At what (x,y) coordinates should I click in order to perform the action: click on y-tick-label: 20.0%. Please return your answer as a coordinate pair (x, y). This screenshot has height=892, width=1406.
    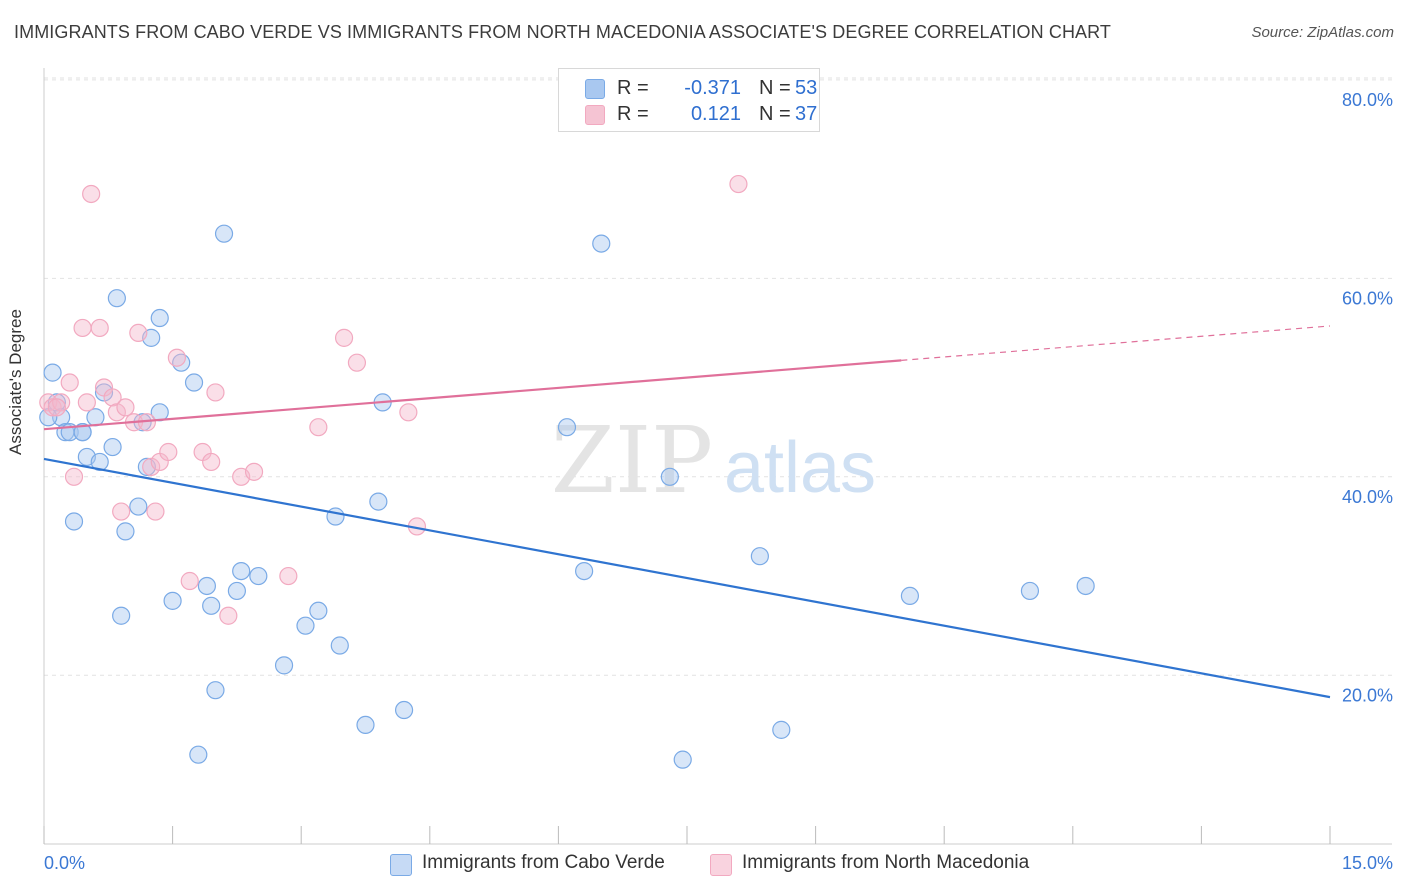
    Looking at the image, I should click on (1367, 695).